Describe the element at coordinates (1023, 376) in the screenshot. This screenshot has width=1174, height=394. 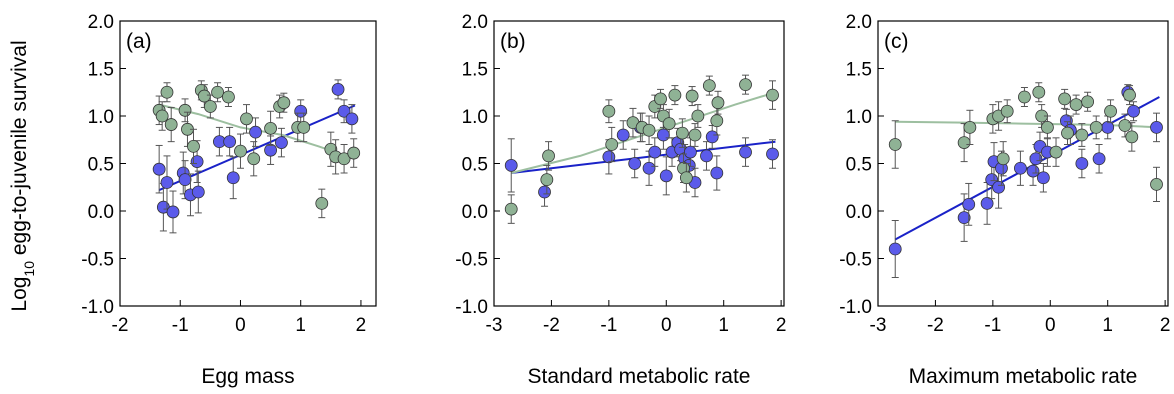
I see `x-axis-label: Maximum metabolic rate` at that location.